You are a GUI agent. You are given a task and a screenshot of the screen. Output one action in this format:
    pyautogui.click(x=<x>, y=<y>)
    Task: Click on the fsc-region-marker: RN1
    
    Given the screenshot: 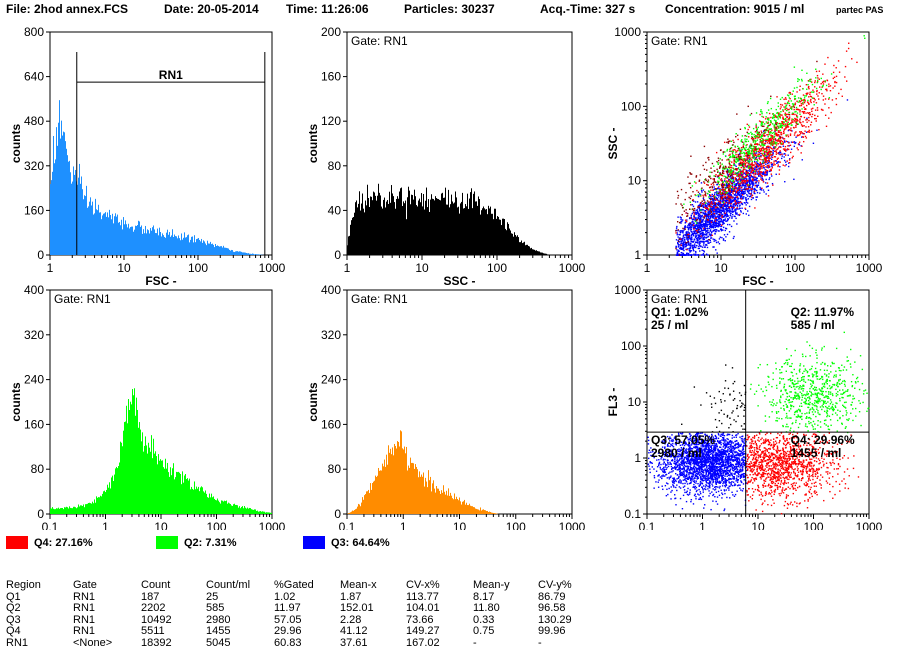 What is the action you would take?
    pyautogui.click(x=171, y=153)
    